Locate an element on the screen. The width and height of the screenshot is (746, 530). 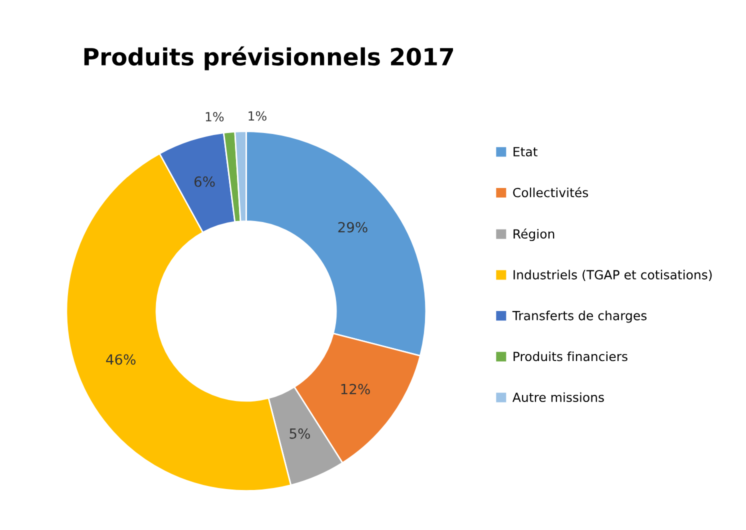
legend-label: Région is located at coordinates (534, 235).